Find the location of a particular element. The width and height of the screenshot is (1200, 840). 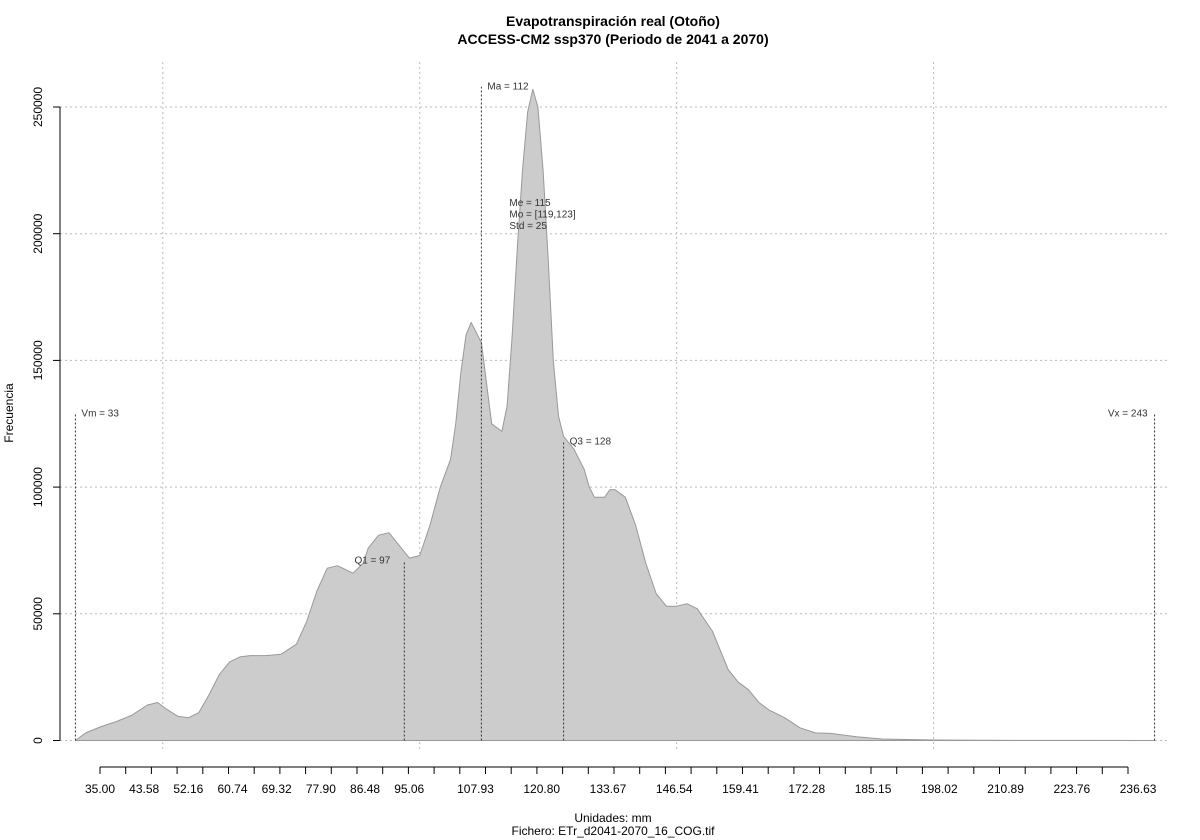

stats-text: Mo = [119,123] is located at coordinates (542, 215).